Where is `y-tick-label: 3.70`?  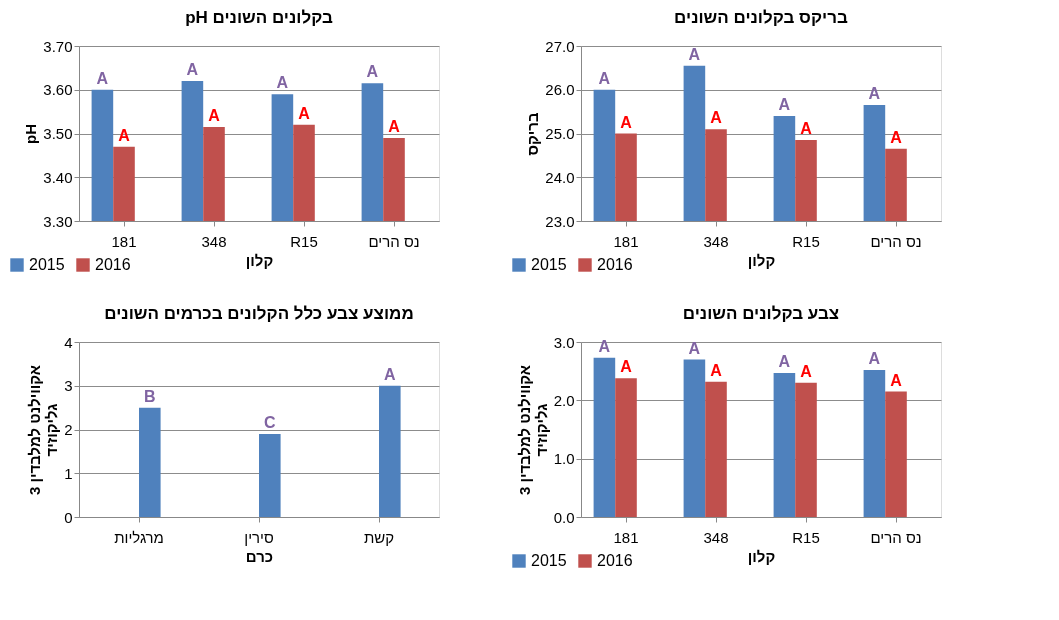
y-tick-label: 3.70 is located at coordinates (58, 46).